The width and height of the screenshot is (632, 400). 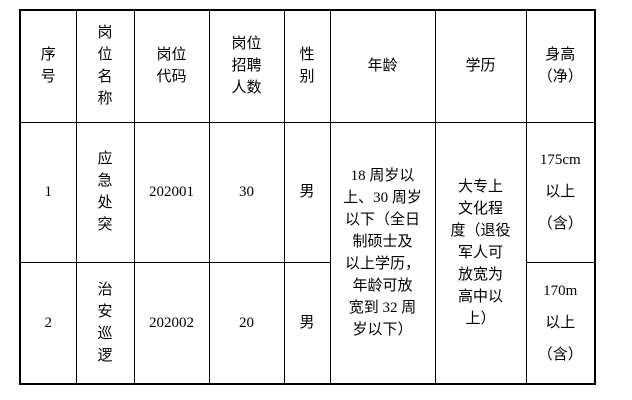 I want to click on cell-row1-position-name: 应 急 处 突, so click(x=105, y=192).